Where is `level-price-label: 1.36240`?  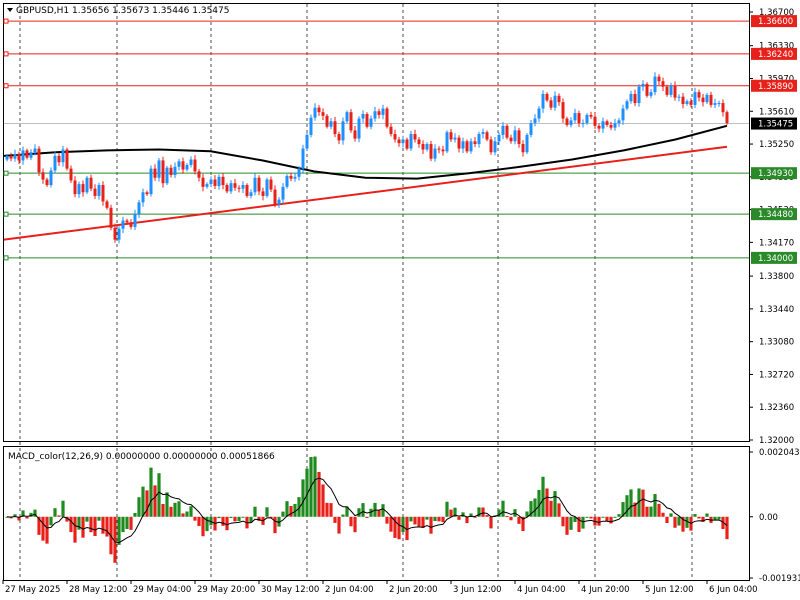 level-price-label: 1.36240 is located at coordinates (775, 55).